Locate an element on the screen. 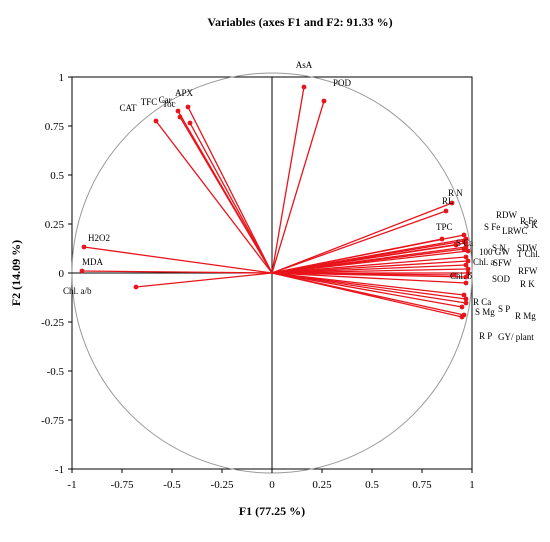 The width and height of the screenshot is (550, 542). variable-label: CAT is located at coordinates (128, 108).